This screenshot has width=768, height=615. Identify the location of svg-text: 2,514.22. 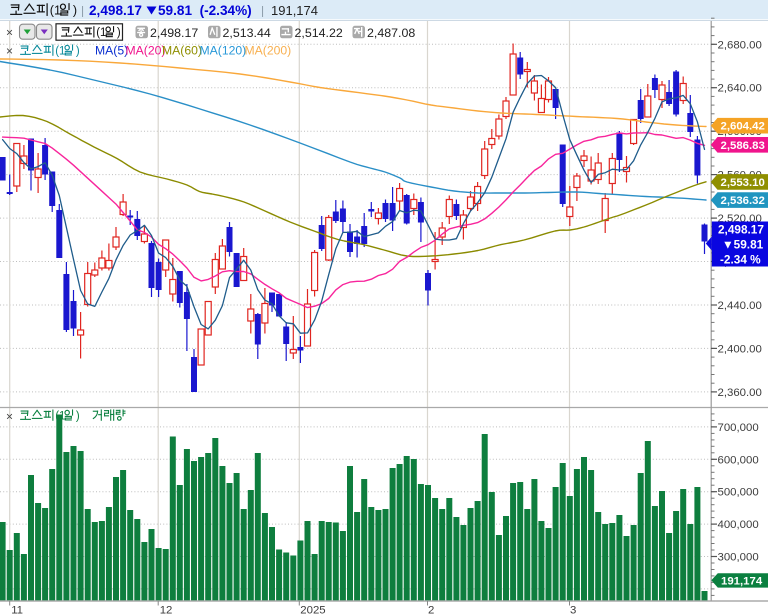
(319, 33).